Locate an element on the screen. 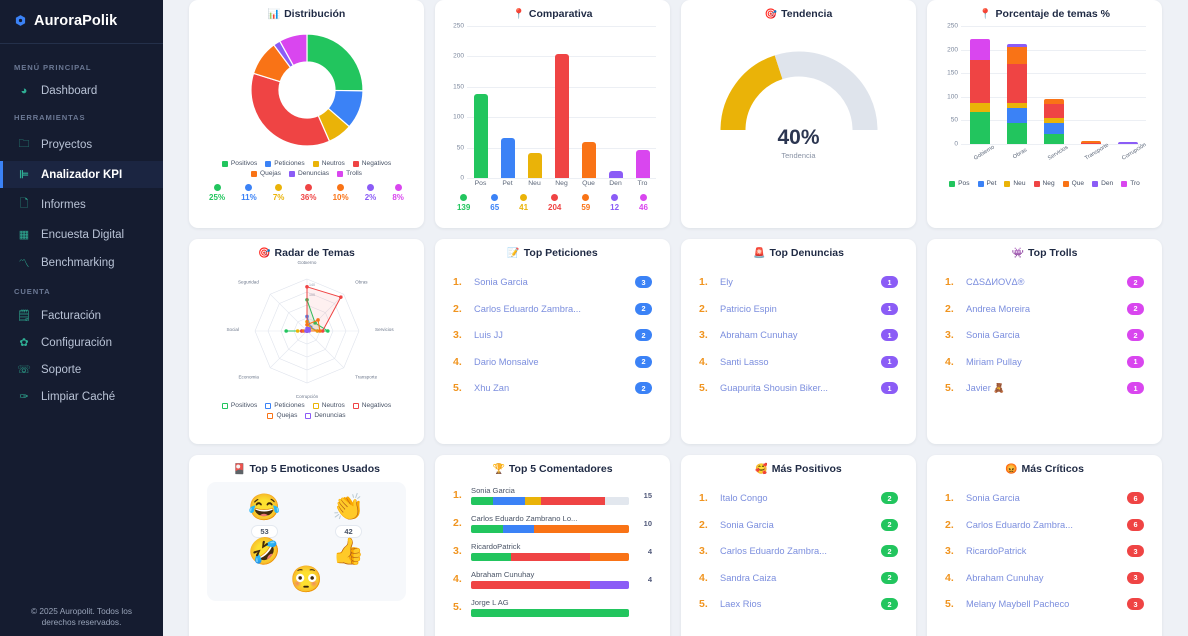 This screenshot has width=1188, height=636. y-axis-tick: 0 is located at coordinates (956, 144).